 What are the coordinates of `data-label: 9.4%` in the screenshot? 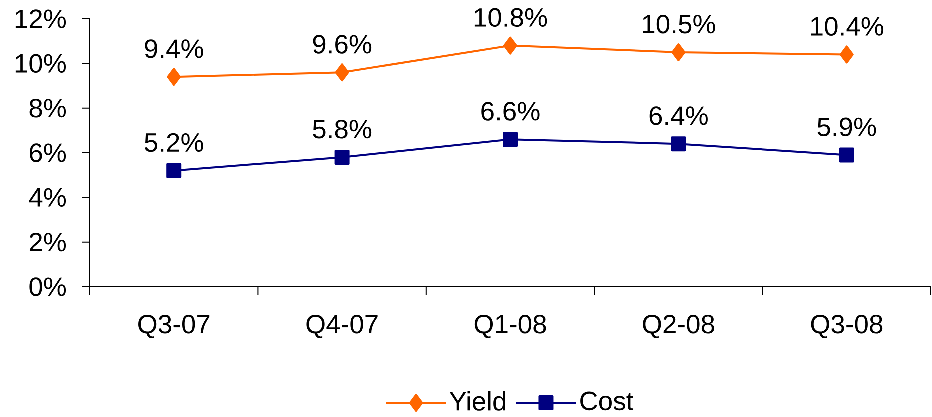 It's located at (174, 49).